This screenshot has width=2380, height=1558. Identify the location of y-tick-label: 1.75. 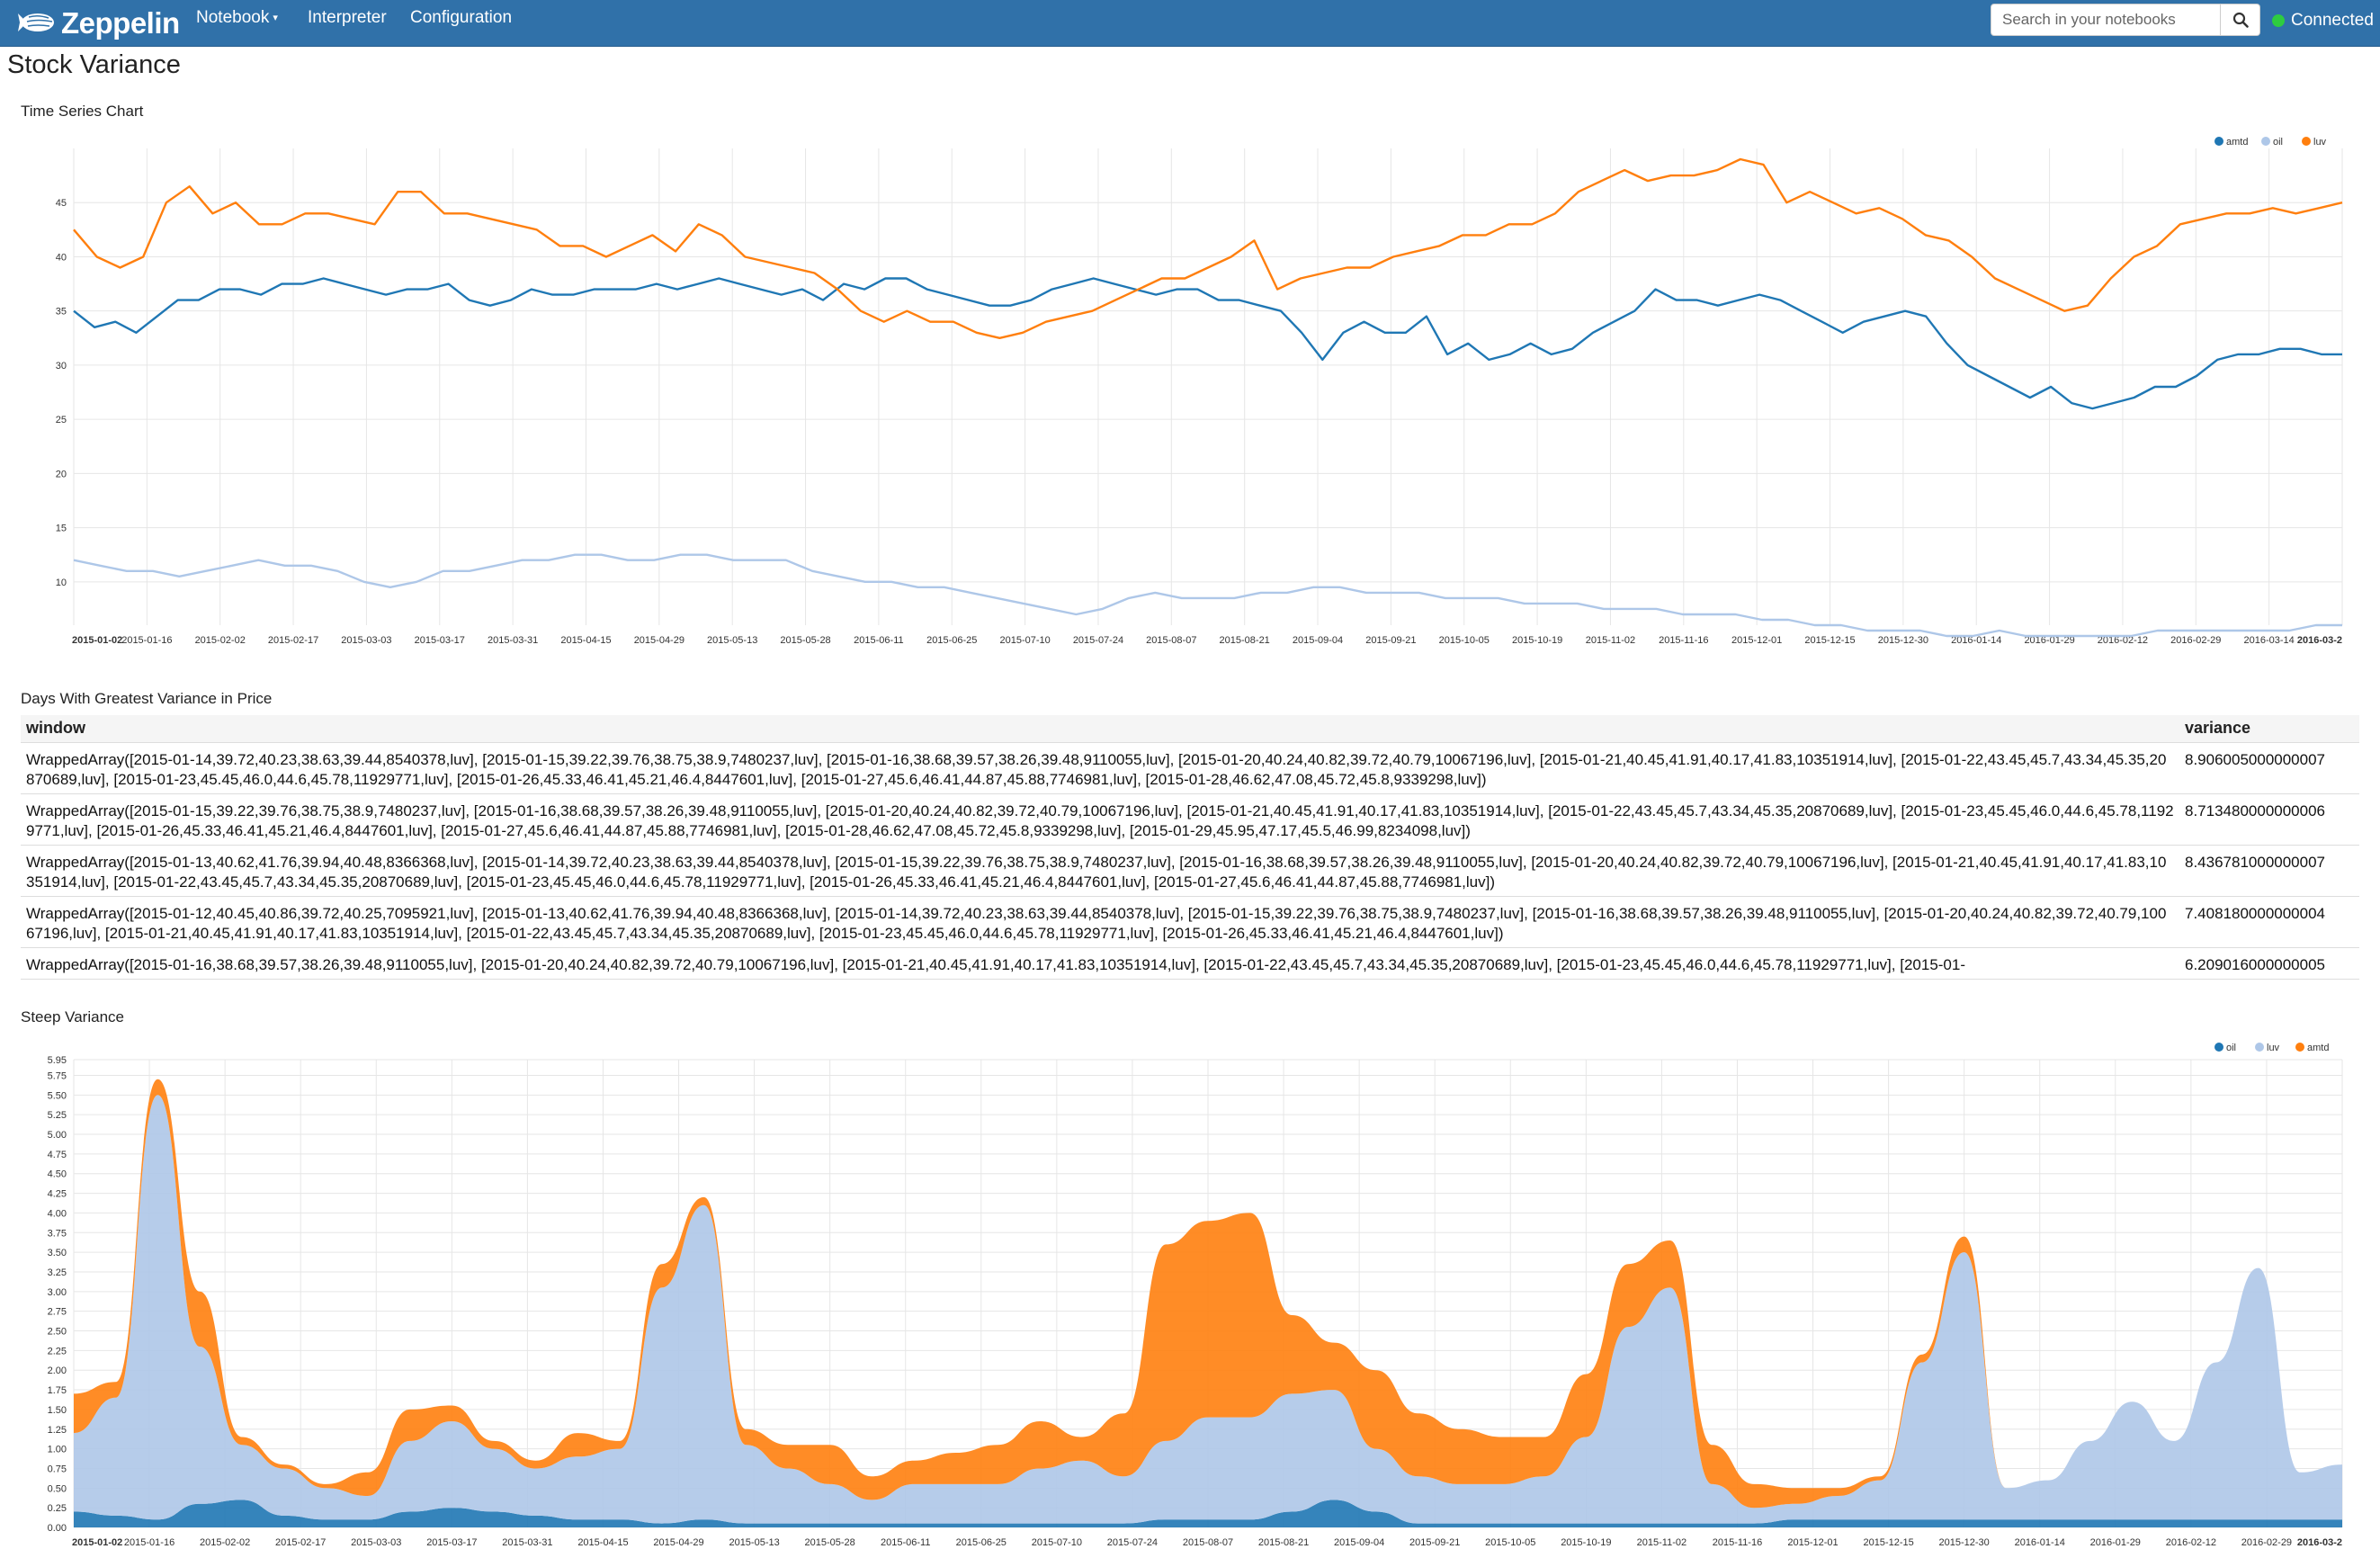
(57, 1390).